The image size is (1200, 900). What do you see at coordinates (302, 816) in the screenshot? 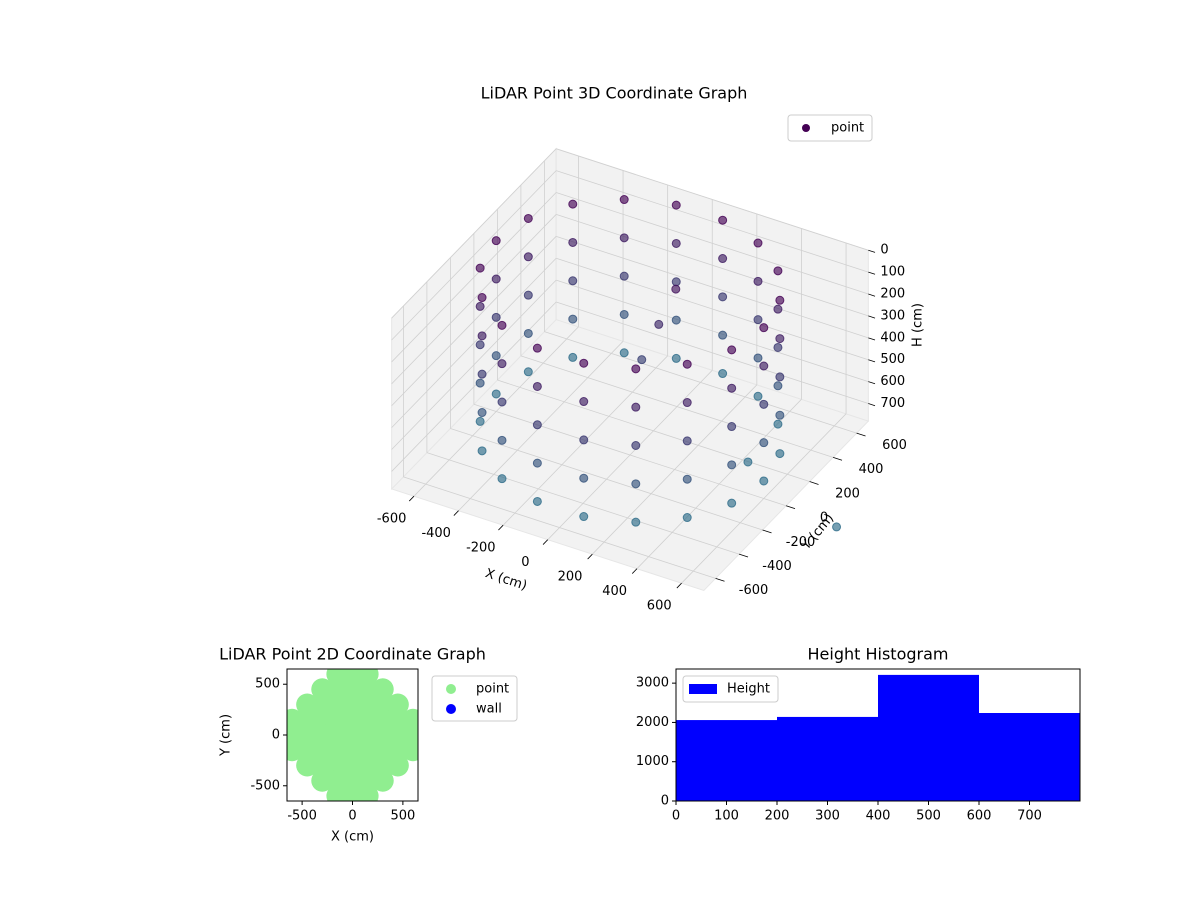
I see `x-tick-label: -500` at bounding box center [302, 816].